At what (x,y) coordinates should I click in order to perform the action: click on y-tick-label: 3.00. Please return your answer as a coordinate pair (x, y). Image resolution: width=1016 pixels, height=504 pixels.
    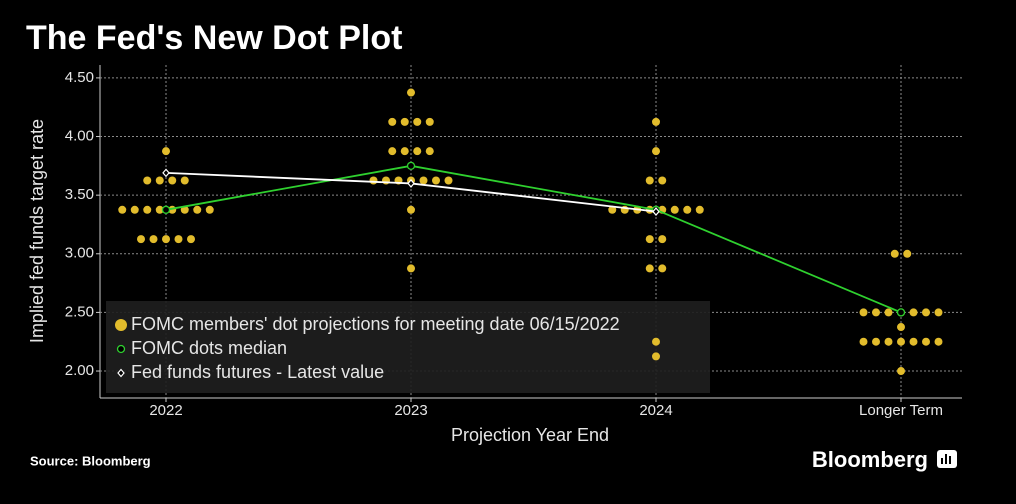
    Looking at the image, I should click on (79, 253).